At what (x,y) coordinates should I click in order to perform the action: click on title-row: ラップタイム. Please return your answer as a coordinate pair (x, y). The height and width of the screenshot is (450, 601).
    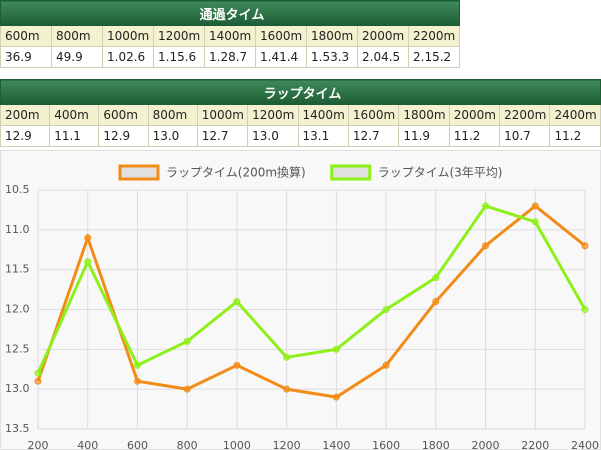
    Looking at the image, I should click on (300, 92).